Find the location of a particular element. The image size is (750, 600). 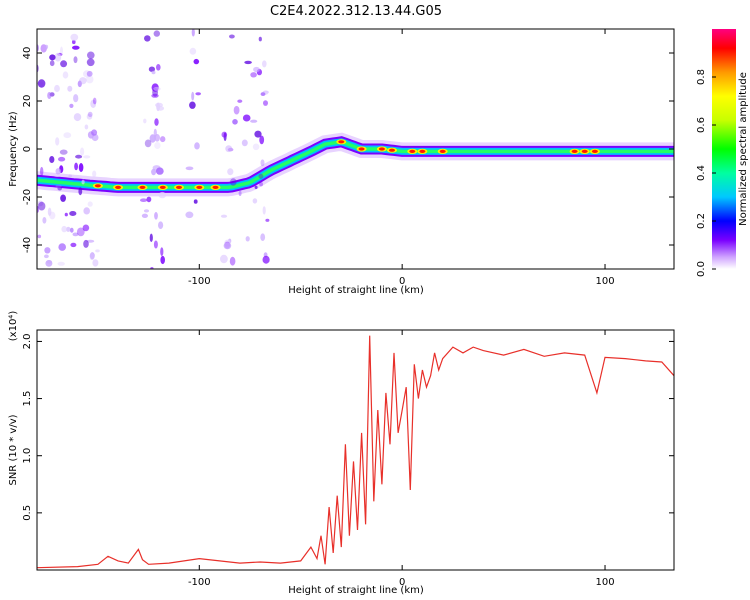

colorbar-label: Normalized spectral amplitude is located at coordinates (743, 149).